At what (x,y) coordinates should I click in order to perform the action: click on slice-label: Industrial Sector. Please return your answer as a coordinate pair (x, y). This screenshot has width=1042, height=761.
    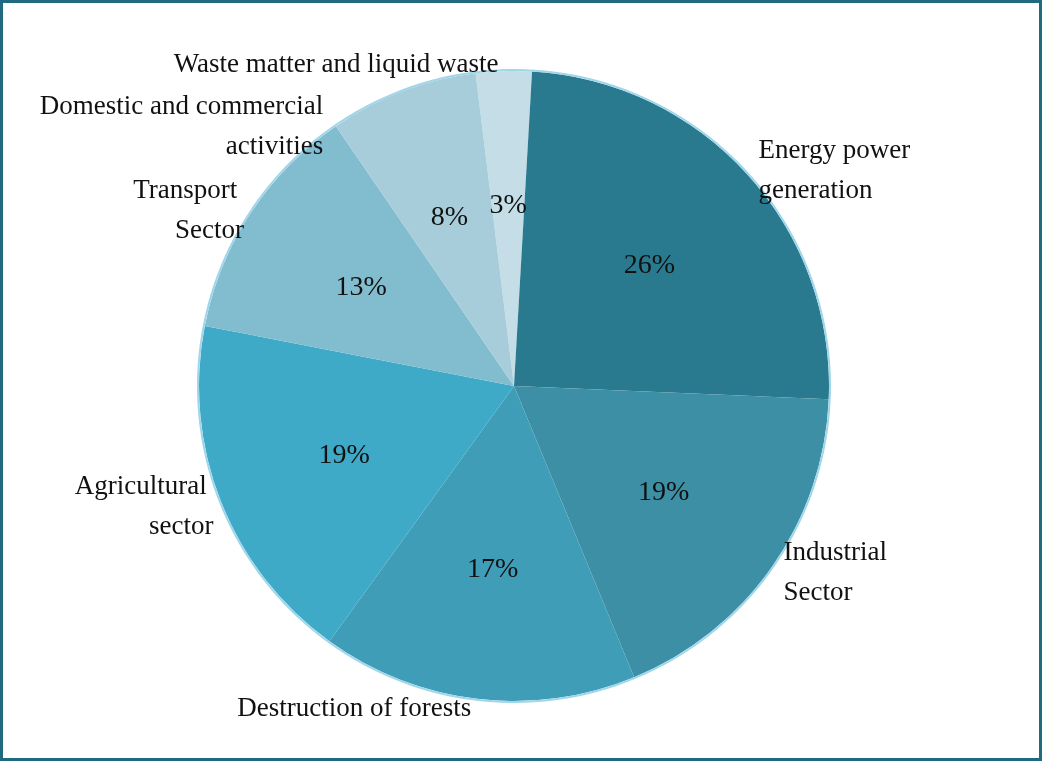
    Looking at the image, I should click on (838, 571).